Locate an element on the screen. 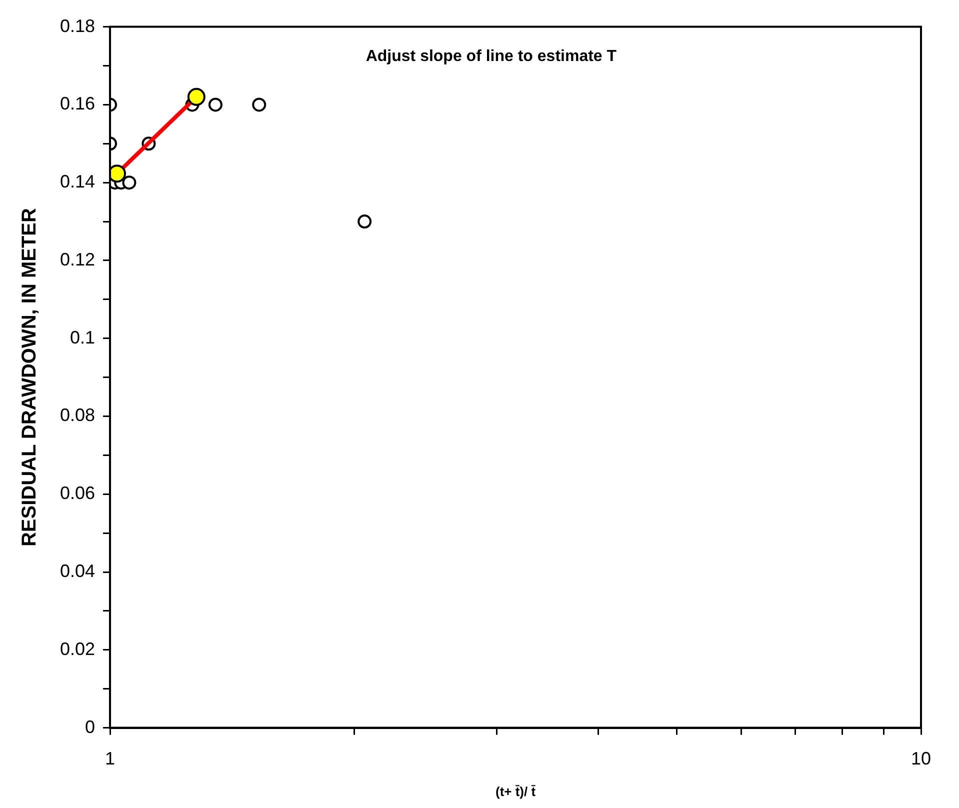 The height and width of the screenshot is (808, 959). y-tick-label: 0.06 is located at coordinates (78, 493).